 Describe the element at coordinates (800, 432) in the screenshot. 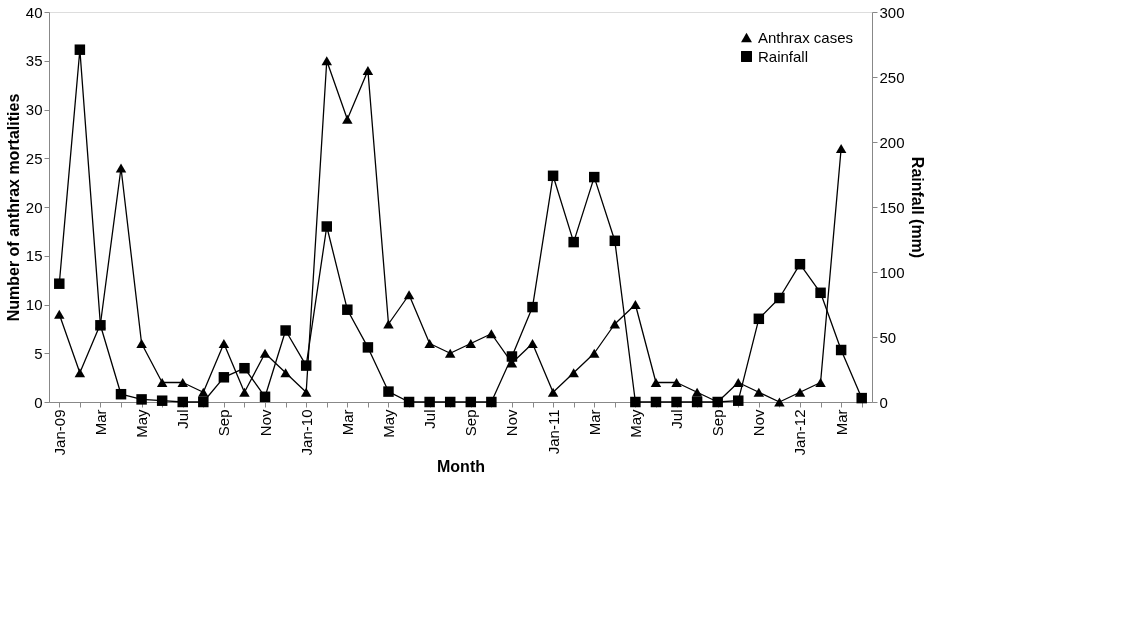

I see `x-tick-label: Jan-12` at that location.